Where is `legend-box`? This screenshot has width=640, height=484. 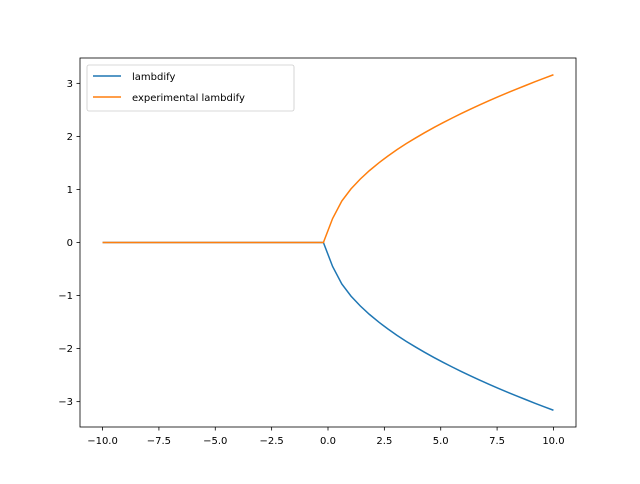
legend-box is located at coordinates (190, 88).